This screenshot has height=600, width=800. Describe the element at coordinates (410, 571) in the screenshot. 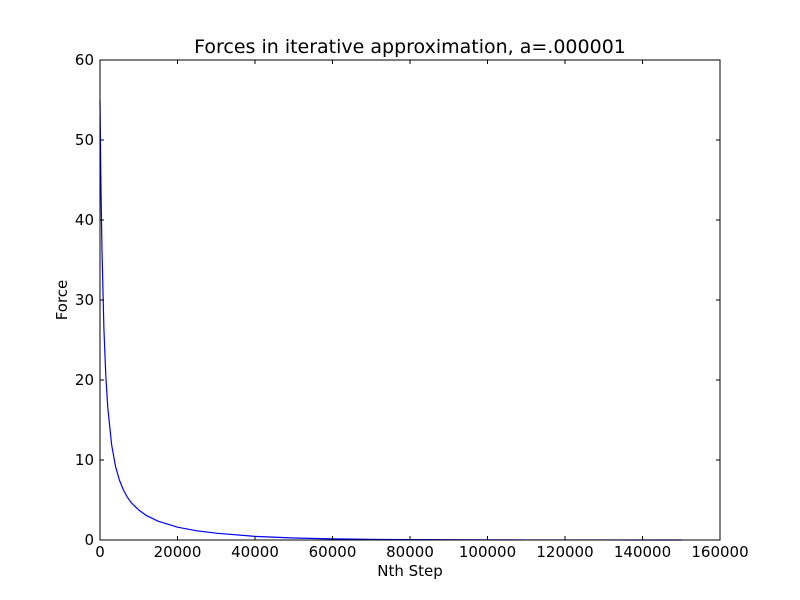

I see `x-axis-label: Nth Step` at that location.